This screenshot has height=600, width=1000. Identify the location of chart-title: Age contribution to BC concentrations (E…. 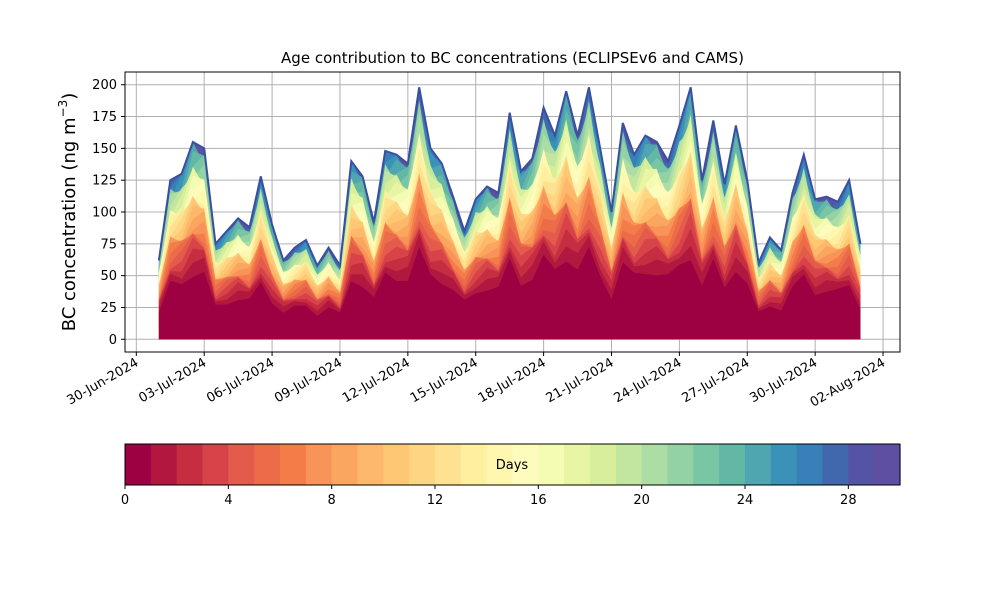
(512, 58).